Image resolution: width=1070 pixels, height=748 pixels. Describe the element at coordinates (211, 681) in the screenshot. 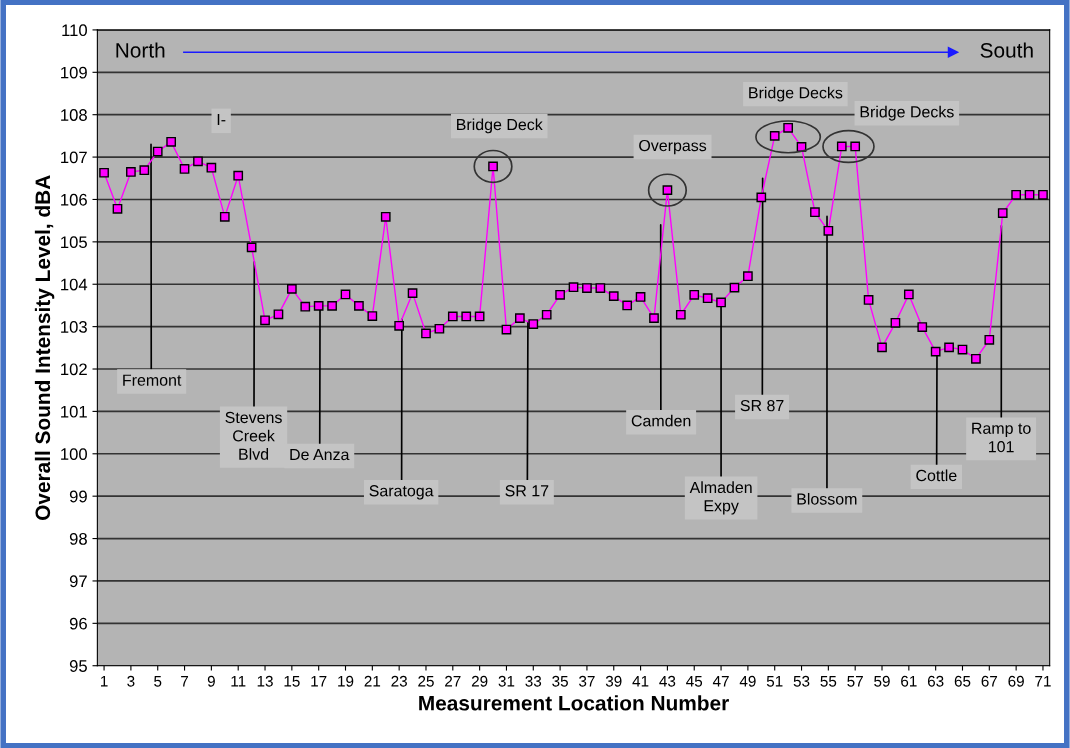

I see `x-tick-label: 9` at that location.